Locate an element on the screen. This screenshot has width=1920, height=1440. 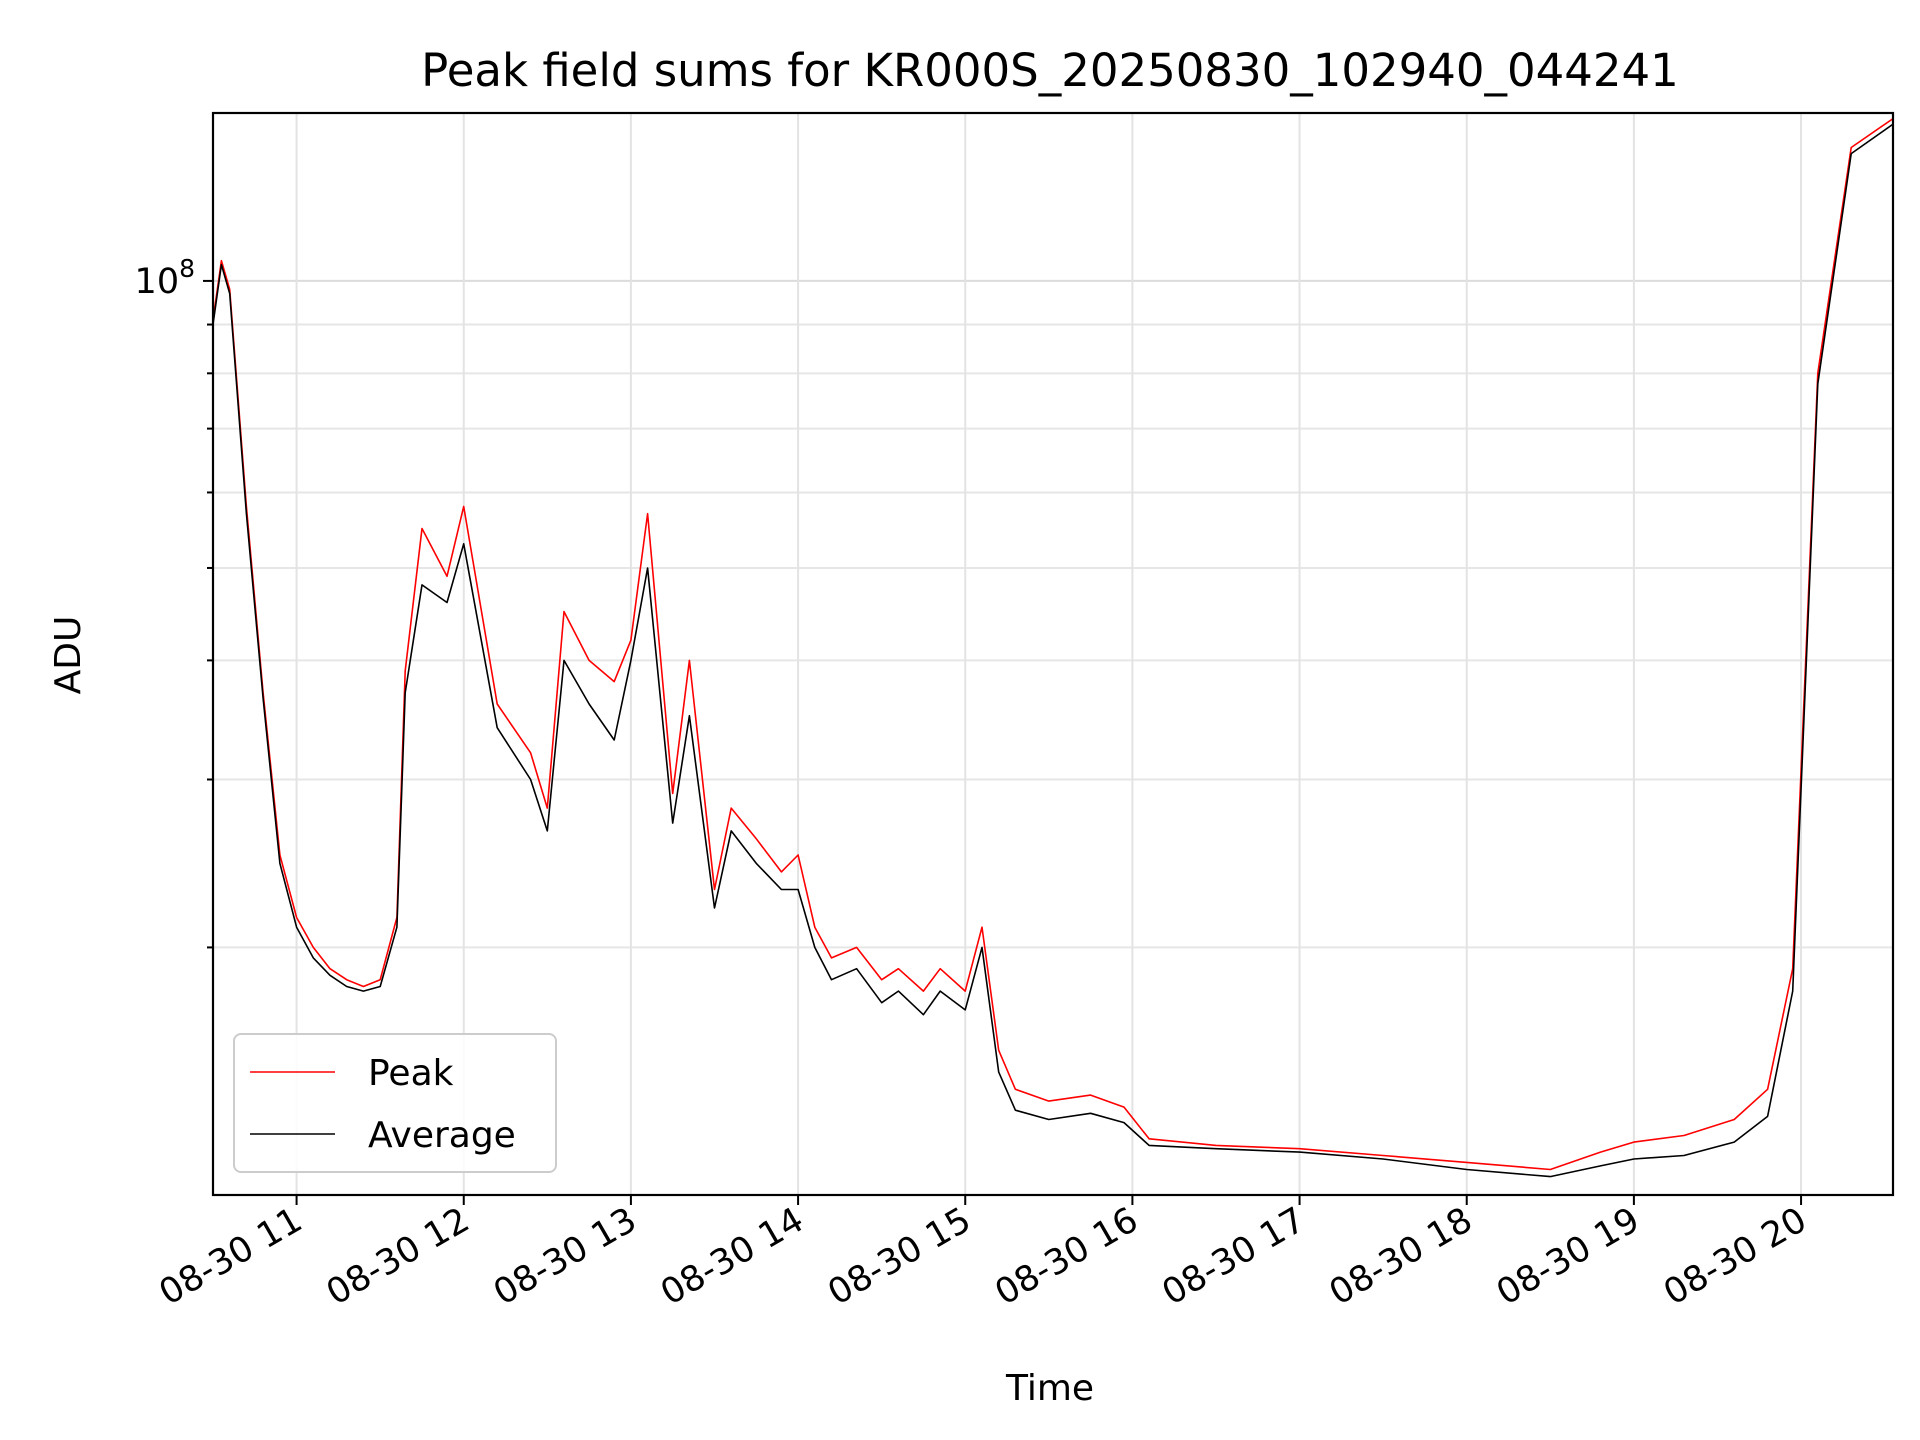
legend-peak-label: Peak is located at coordinates (411, 1073).